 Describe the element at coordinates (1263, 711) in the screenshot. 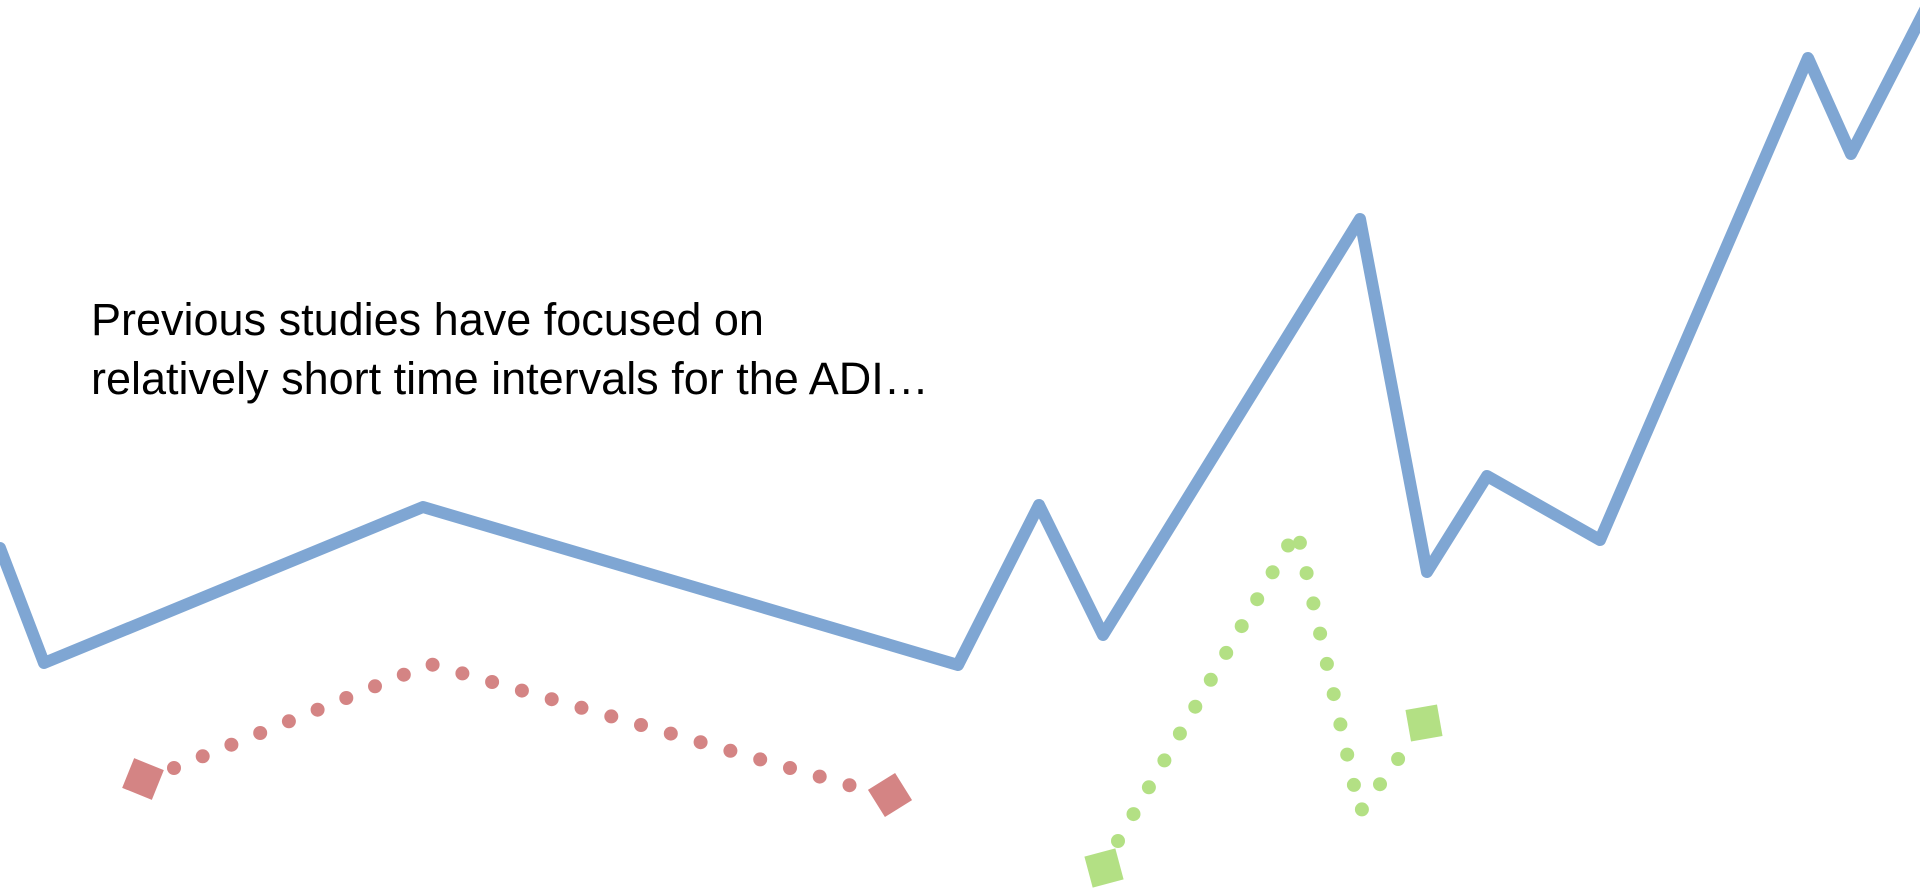

I see `green-dotted-zigzag` at that location.